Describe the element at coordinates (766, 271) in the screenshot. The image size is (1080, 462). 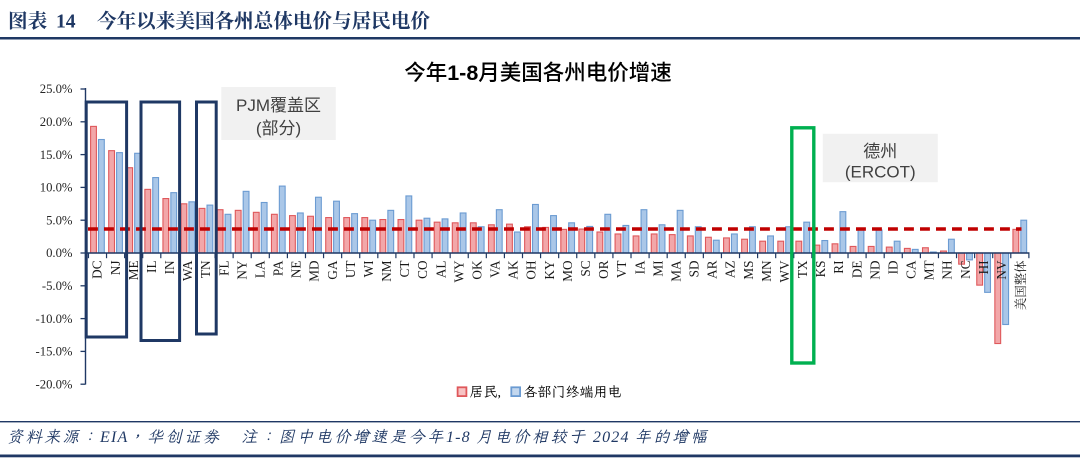
I see `svg-text: MN` at that location.